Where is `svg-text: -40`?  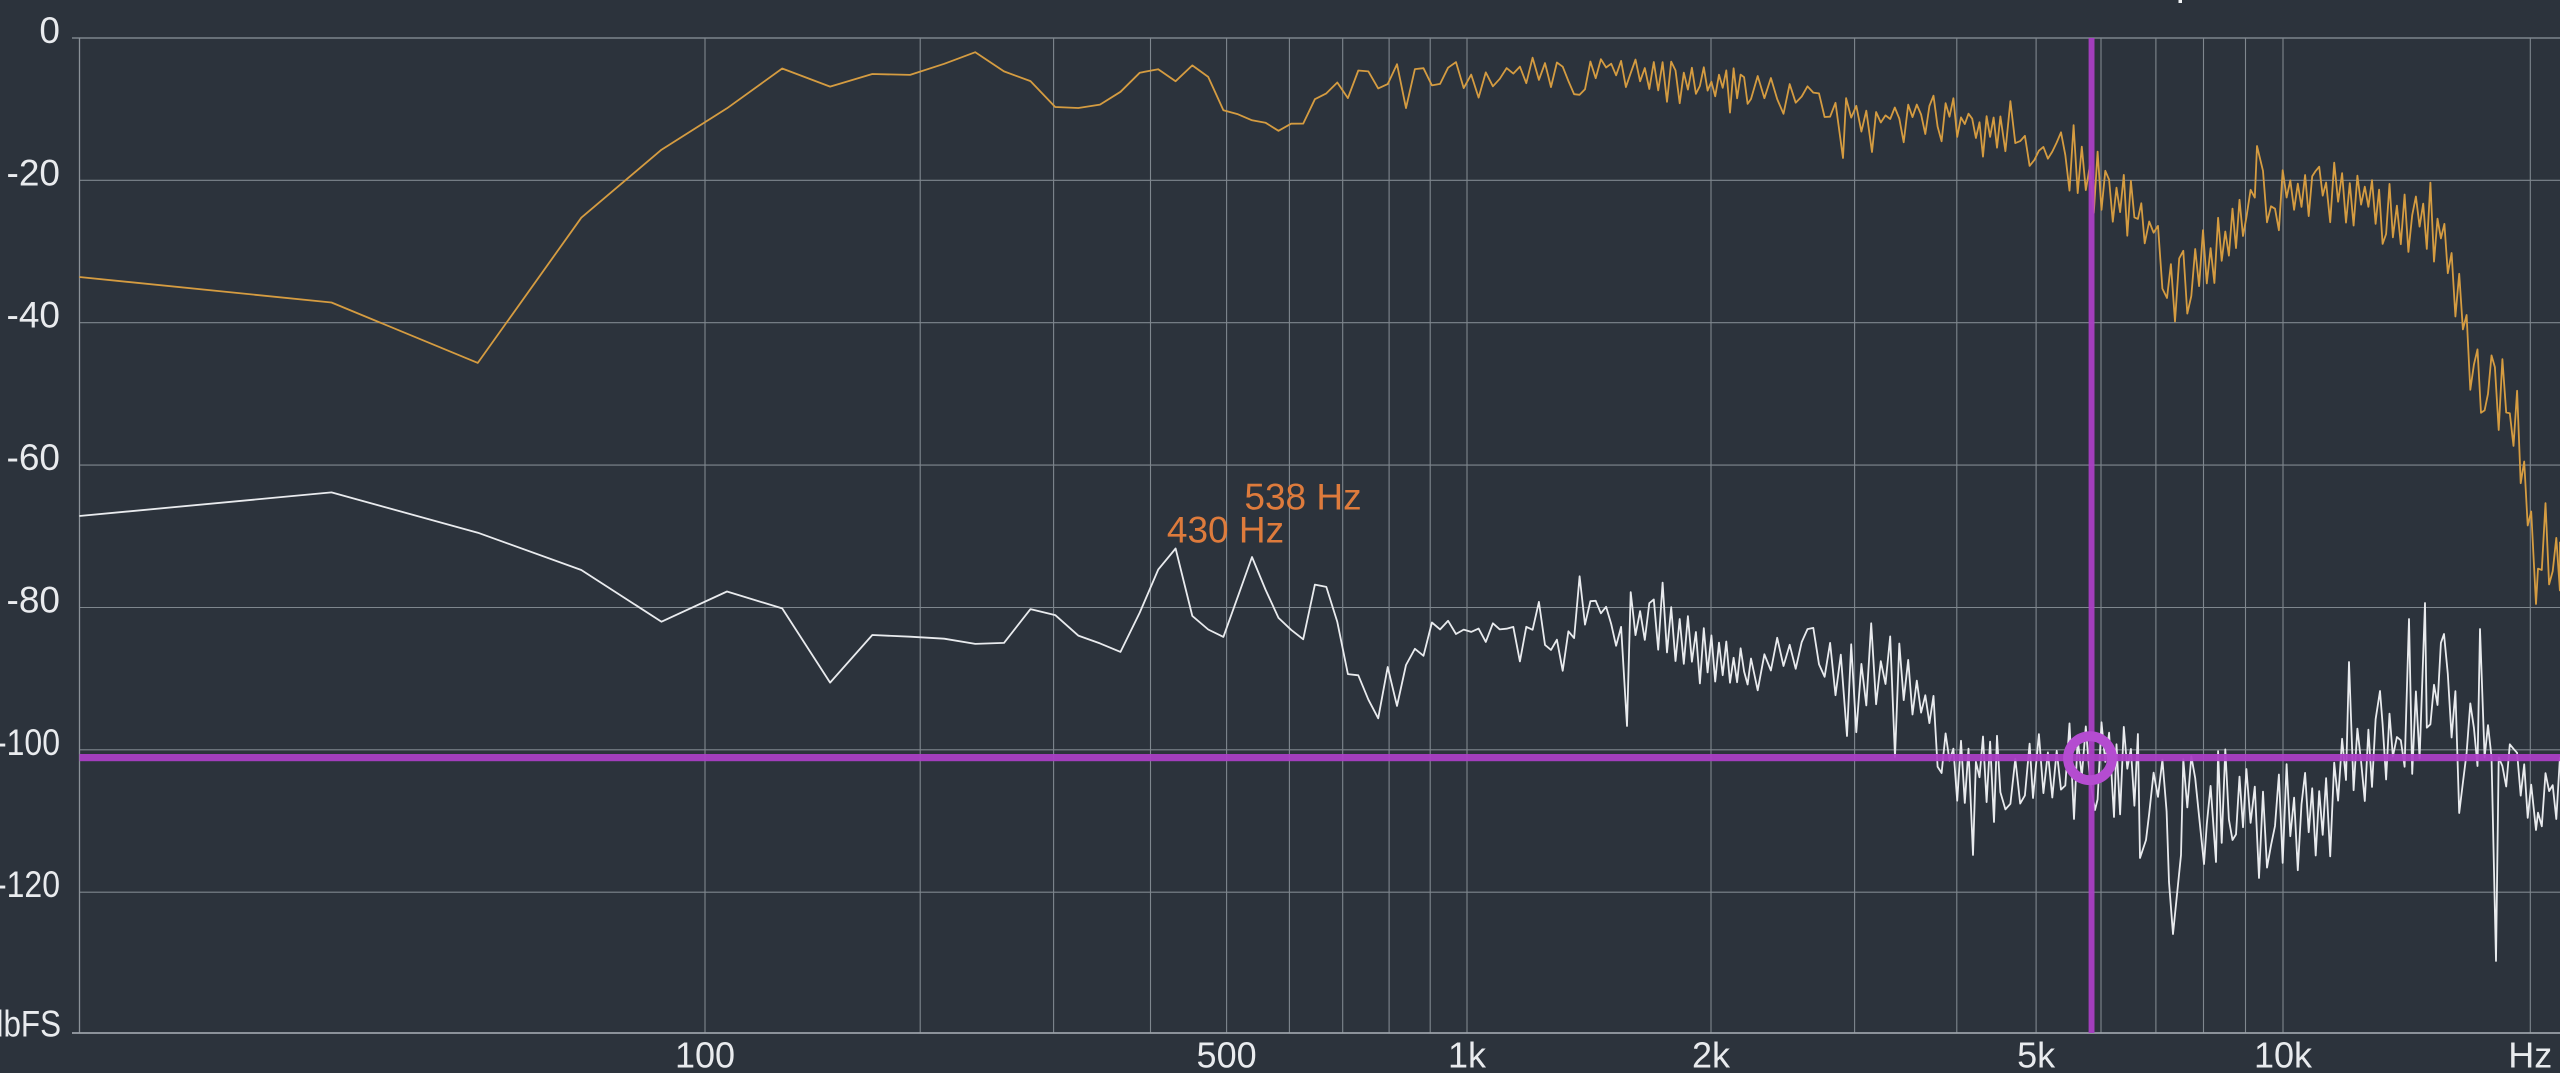
svg-text: -40 is located at coordinates (33, 315).